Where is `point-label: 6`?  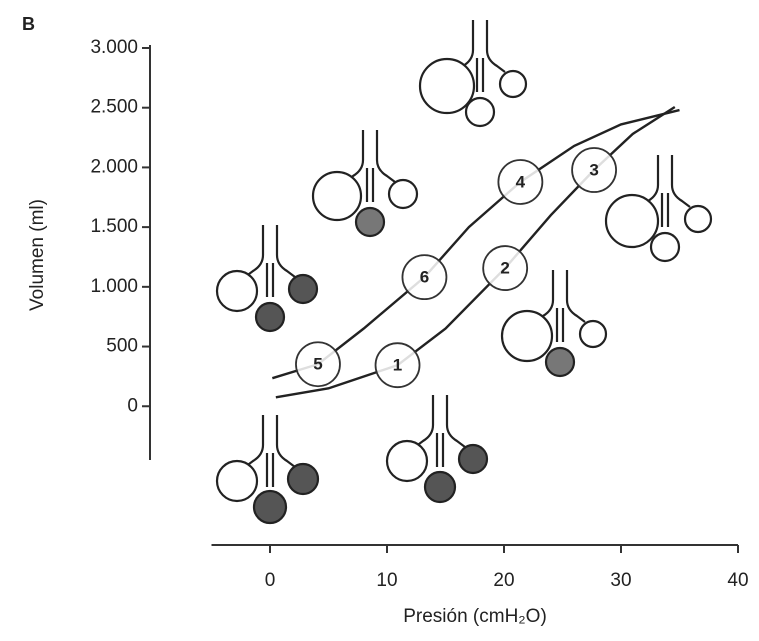
point-label: 6 is located at coordinates (424, 277).